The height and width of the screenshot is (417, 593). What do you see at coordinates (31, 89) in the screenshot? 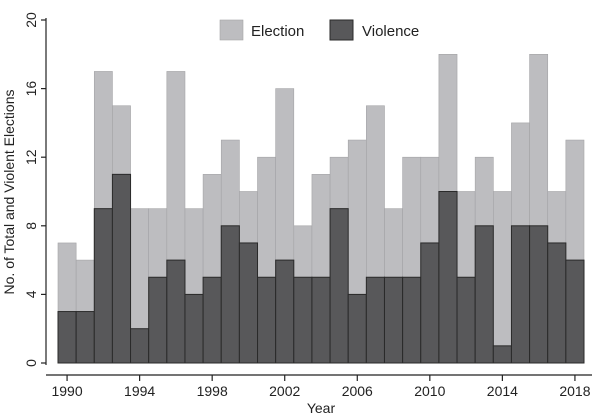
I see `y-tick-label-16: 16` at bounding box center [31, 89].